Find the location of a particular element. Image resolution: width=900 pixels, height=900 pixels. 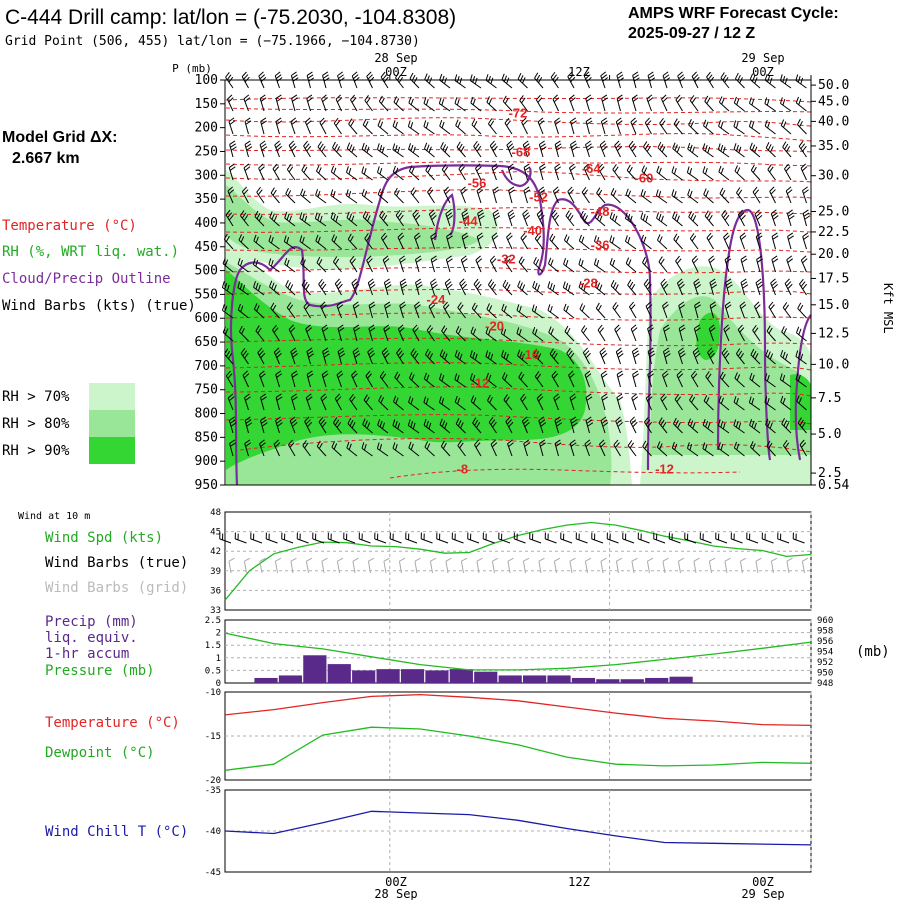

pressure-tick-label: 958 is located at coordinates (825, 632).